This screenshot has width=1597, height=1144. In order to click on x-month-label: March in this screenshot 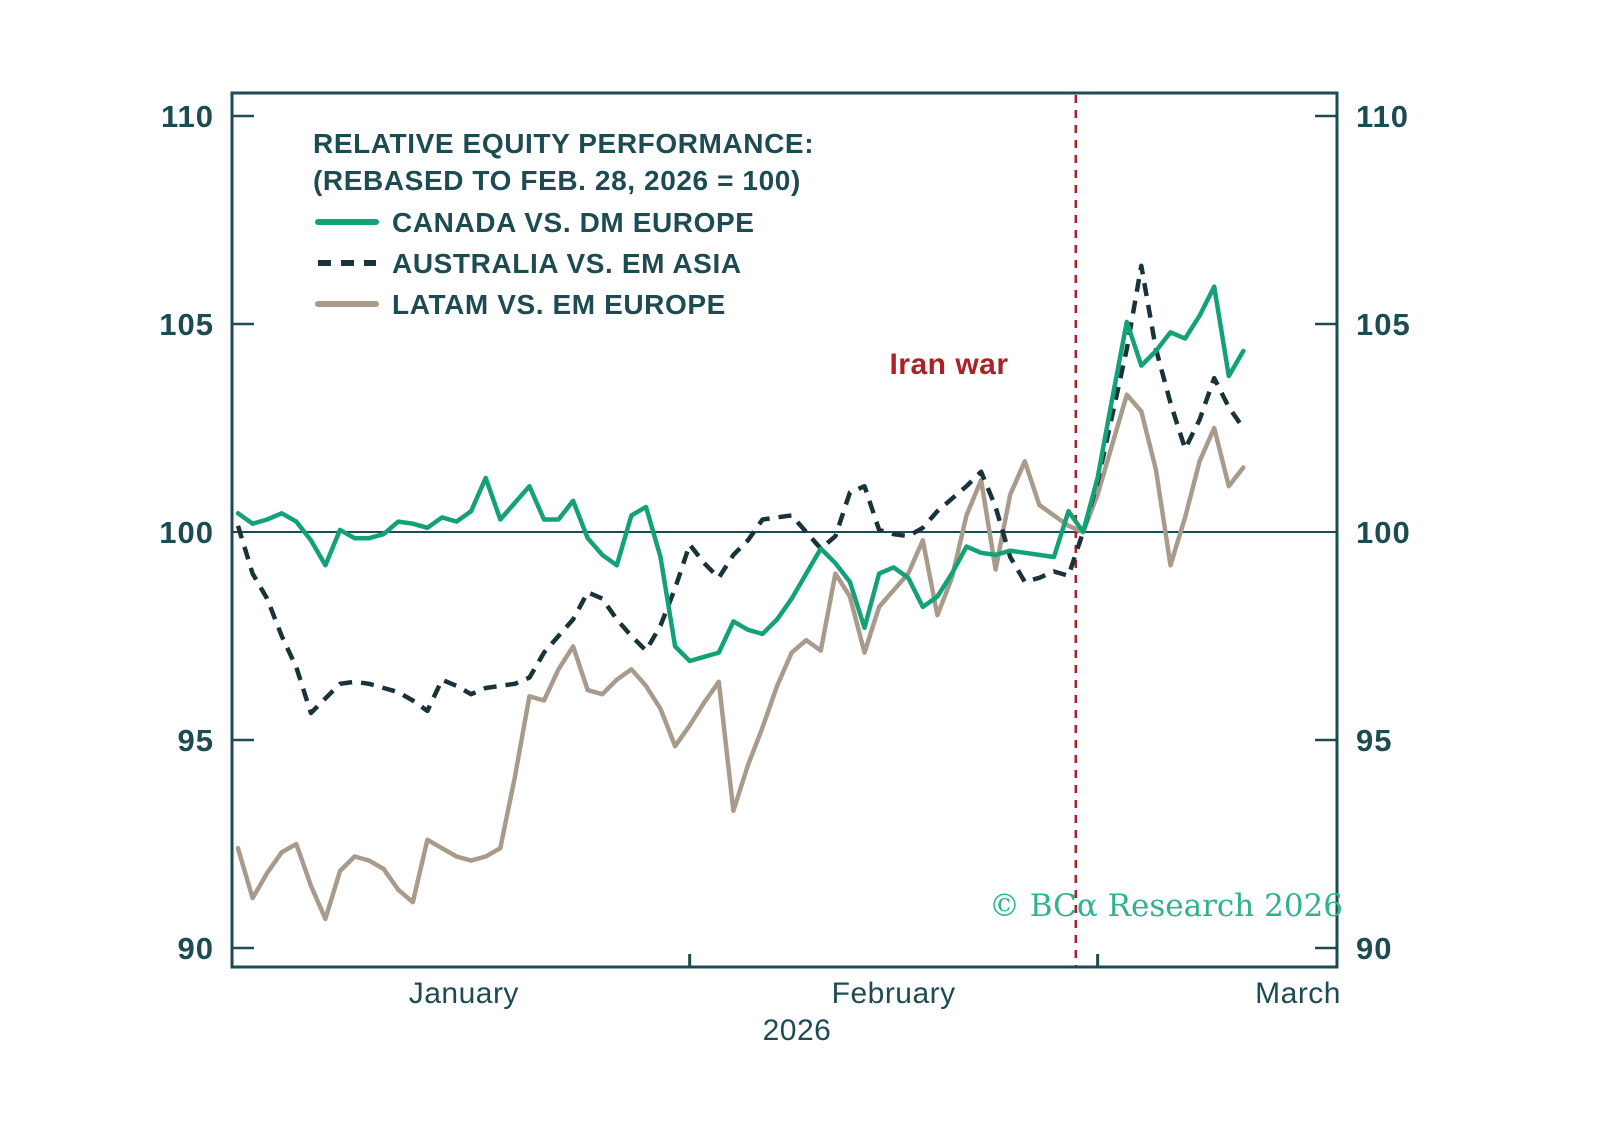, I will do `click(1298, 993)`.